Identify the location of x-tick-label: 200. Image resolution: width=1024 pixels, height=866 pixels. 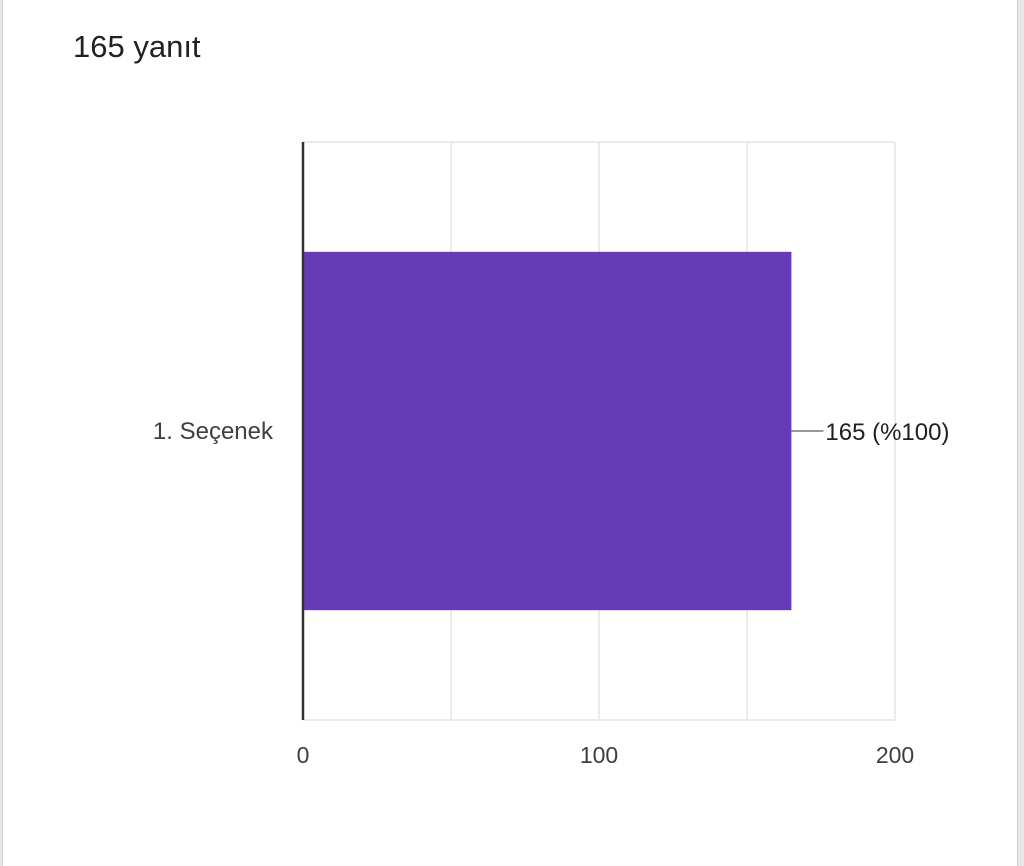
(895, 755).